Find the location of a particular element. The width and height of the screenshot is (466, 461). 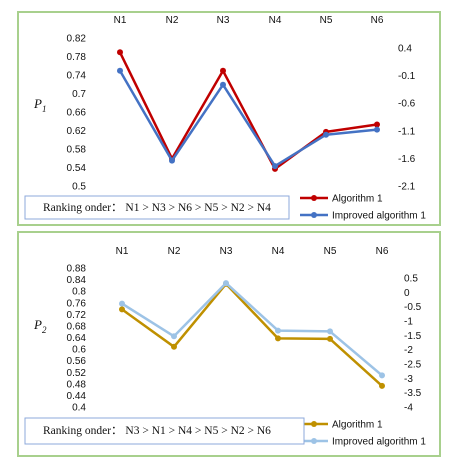

right-axis-tick-label: 0.5 is located at coordinates (411, 279).